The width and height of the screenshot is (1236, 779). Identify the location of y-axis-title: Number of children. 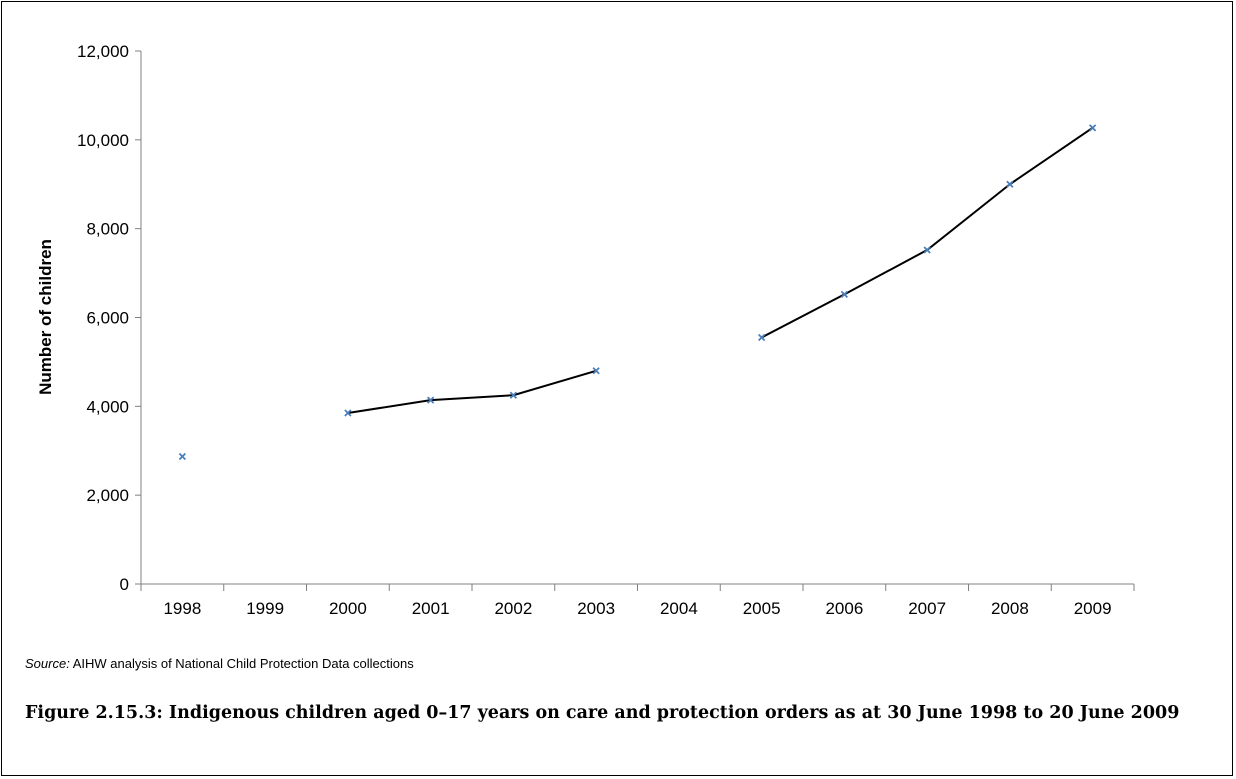
(45, 317).